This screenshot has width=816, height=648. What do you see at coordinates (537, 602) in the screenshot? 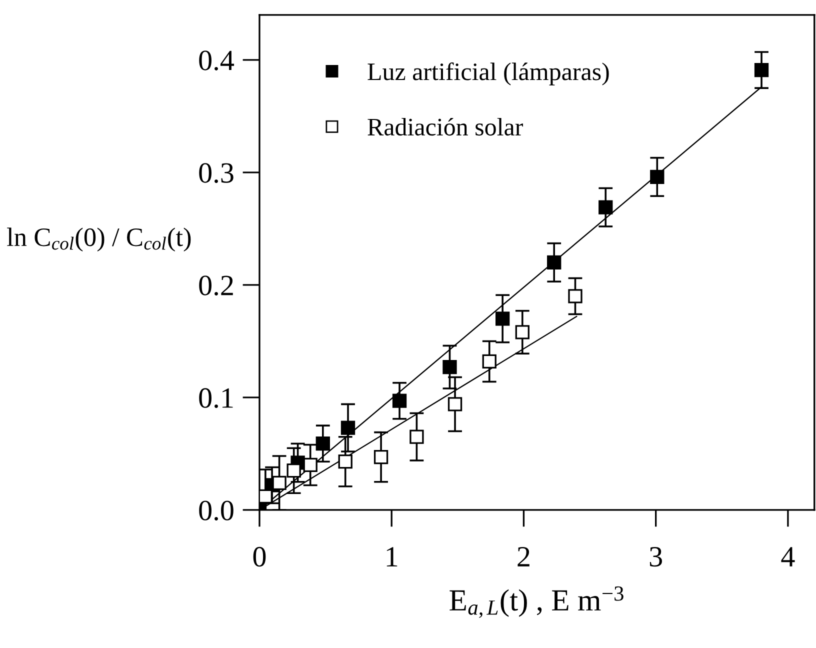
I see `x-axis-title: E$_{a,L}$(t) , E m$^{−3}$` at bounding box center [537, 602].